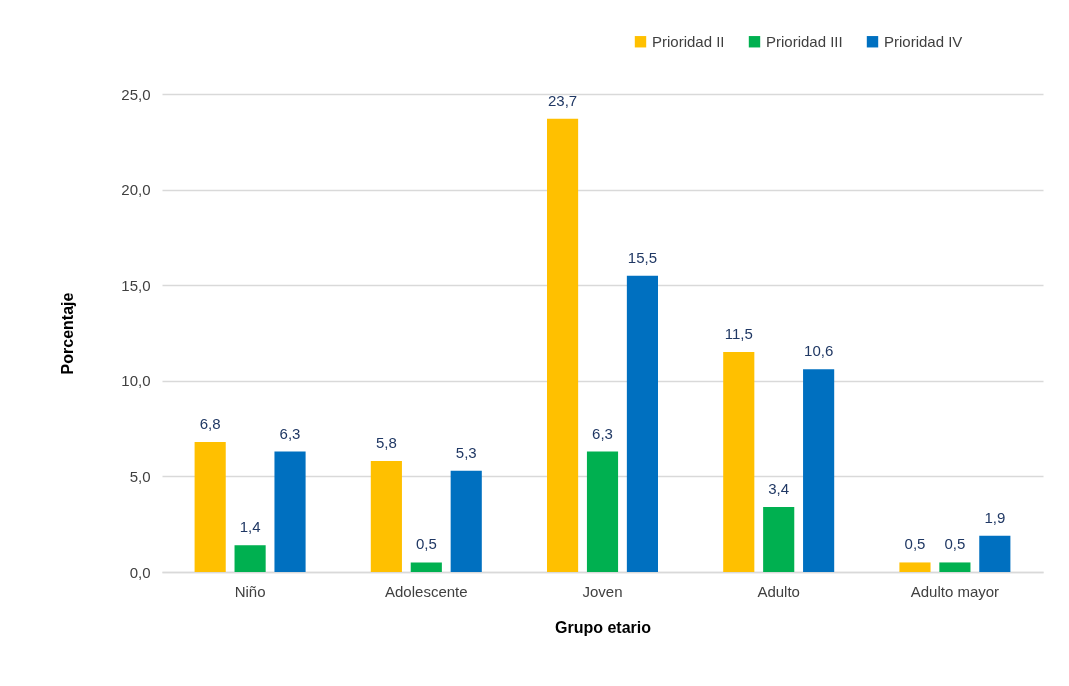 Image resolution: width=1069 pixels, height=686 pixels. What do you see at coordinates (140, 476) in the screenshot?
I see `y-tick-label: 5,0` at bounding box center [140, 476].